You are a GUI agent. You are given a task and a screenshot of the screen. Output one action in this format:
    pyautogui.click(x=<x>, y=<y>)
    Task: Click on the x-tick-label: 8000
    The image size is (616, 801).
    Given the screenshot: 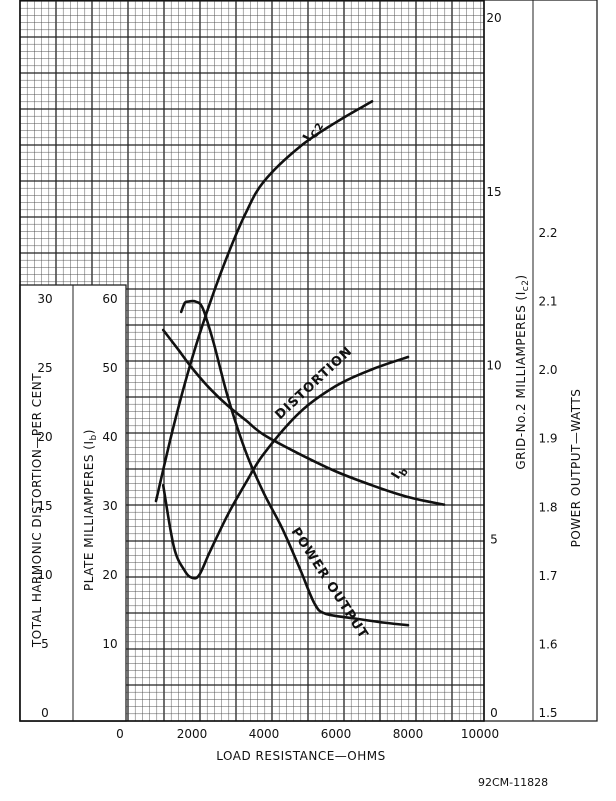 What is the action you would take?
    pyautogui.click(x=408, y=734)
    